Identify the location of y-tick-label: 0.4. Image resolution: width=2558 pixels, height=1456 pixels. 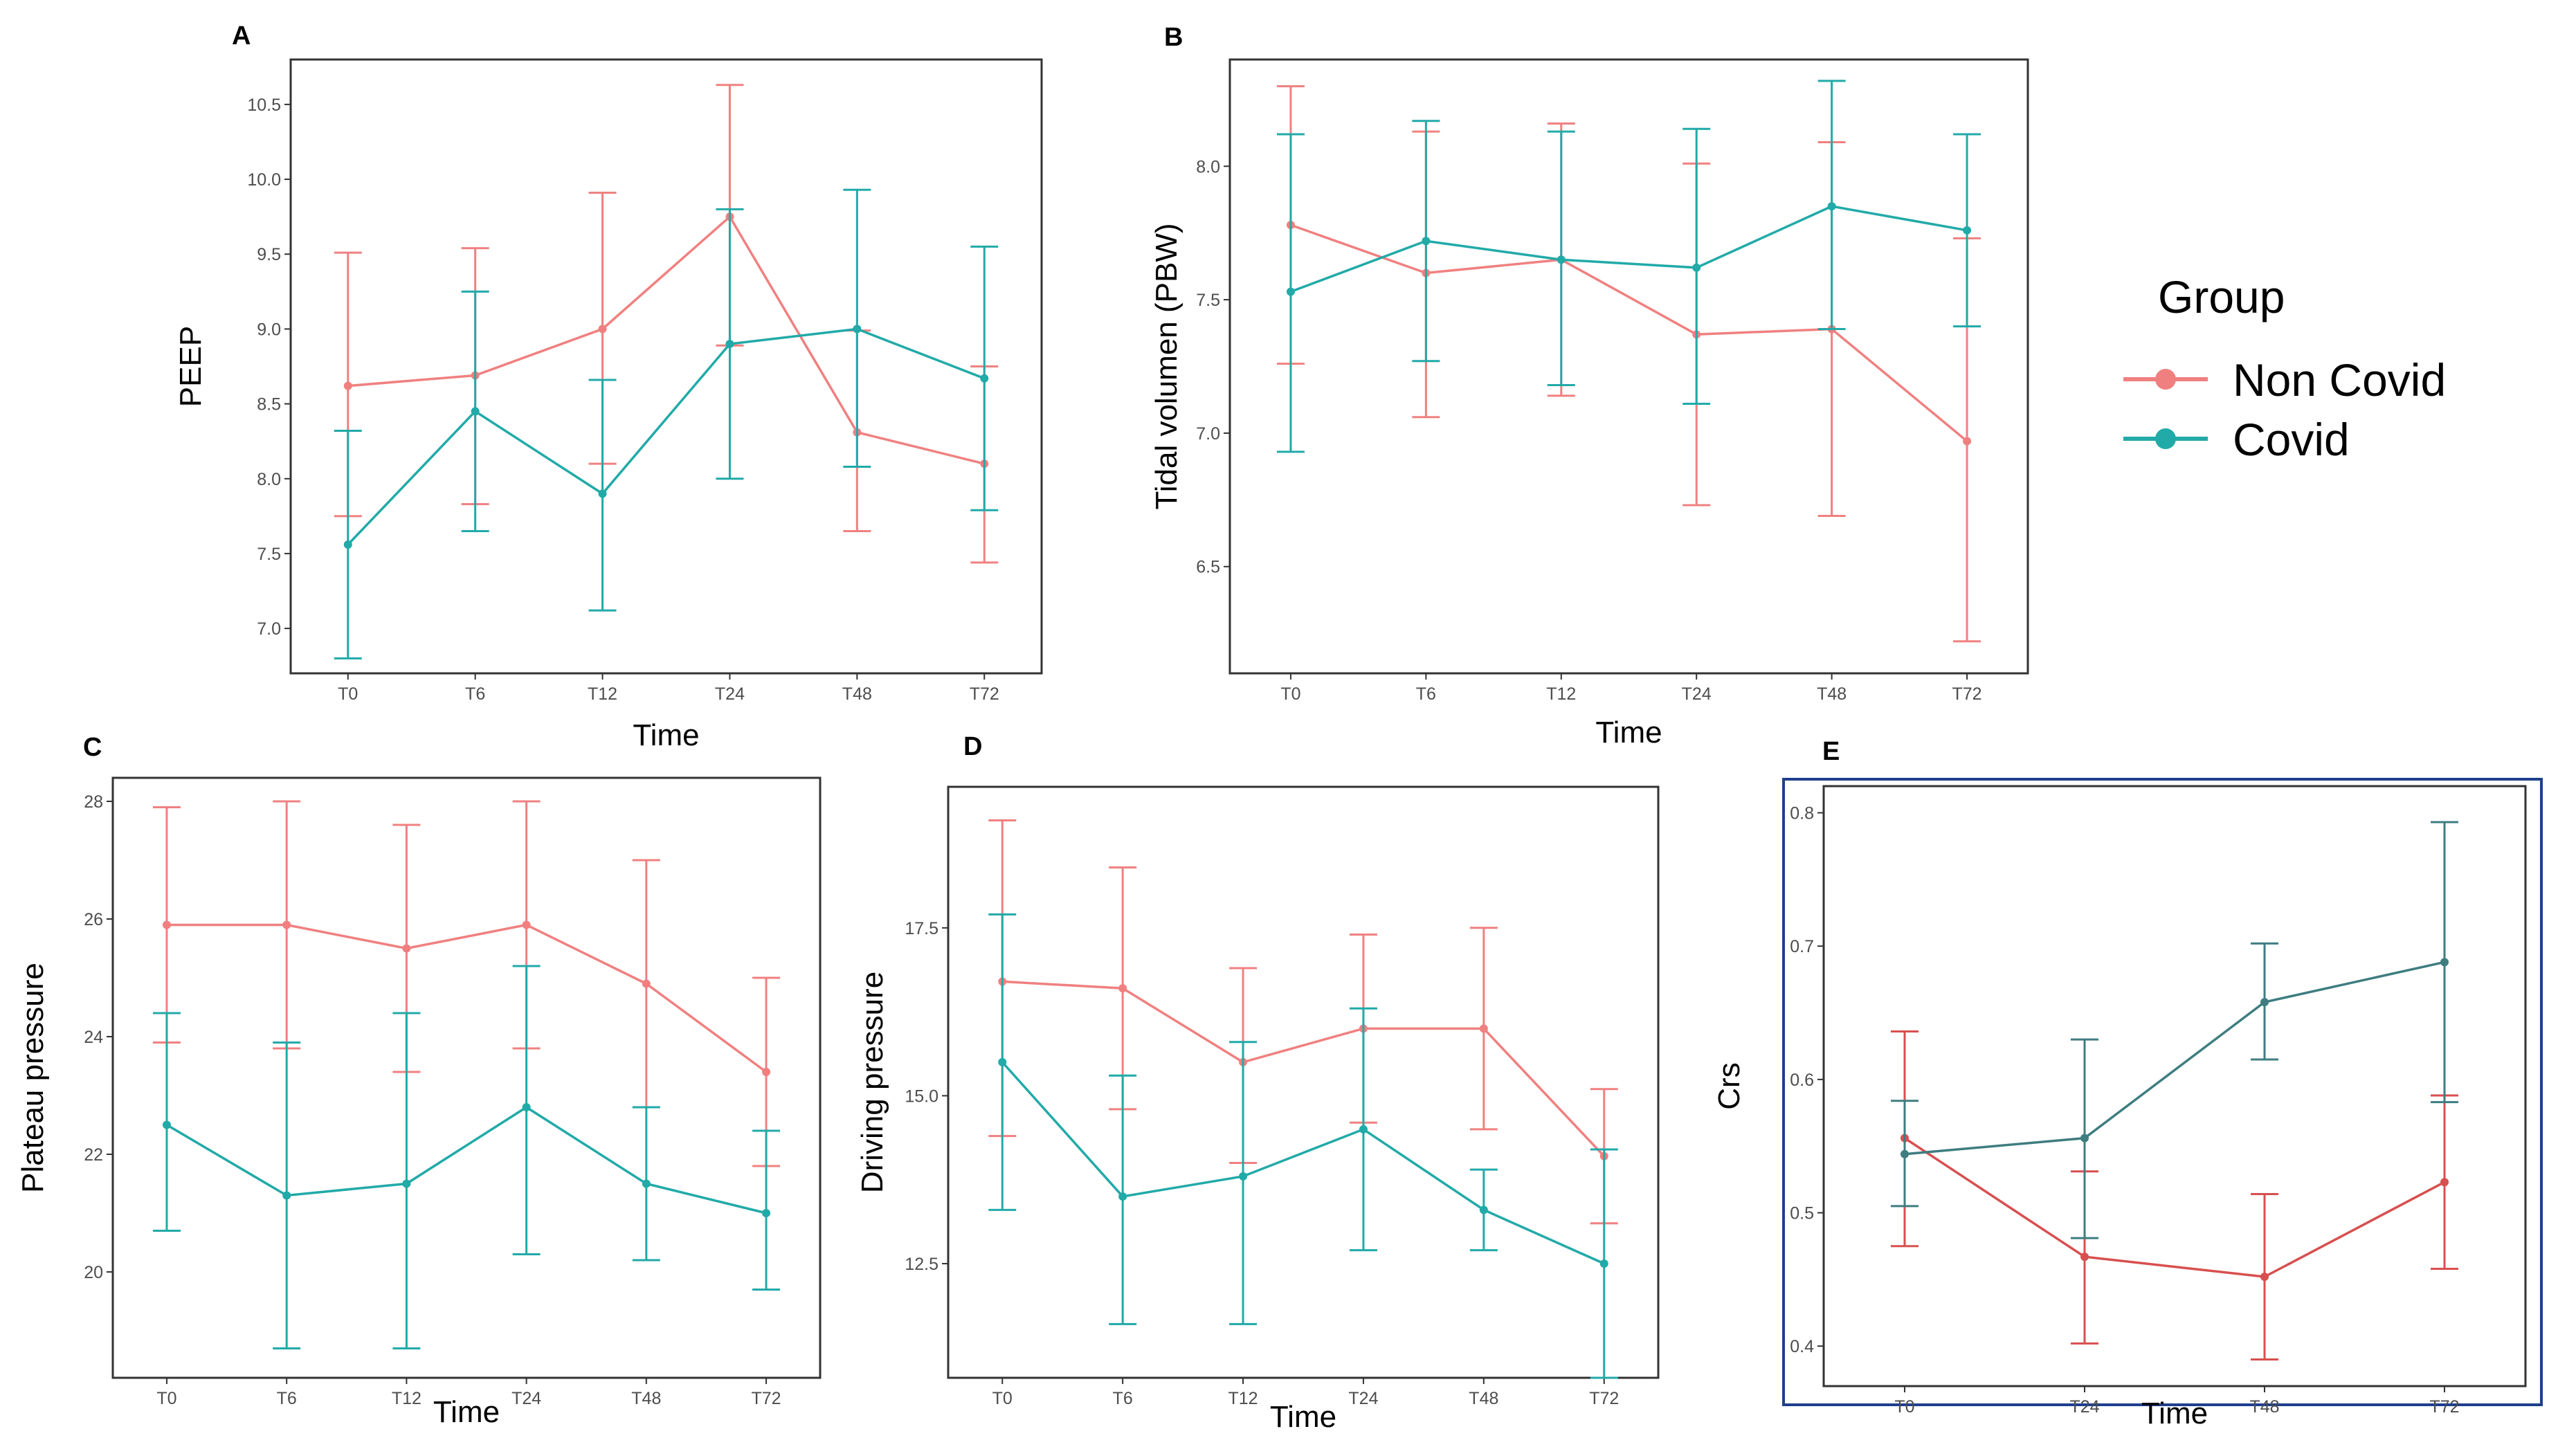
(1802, 1346).